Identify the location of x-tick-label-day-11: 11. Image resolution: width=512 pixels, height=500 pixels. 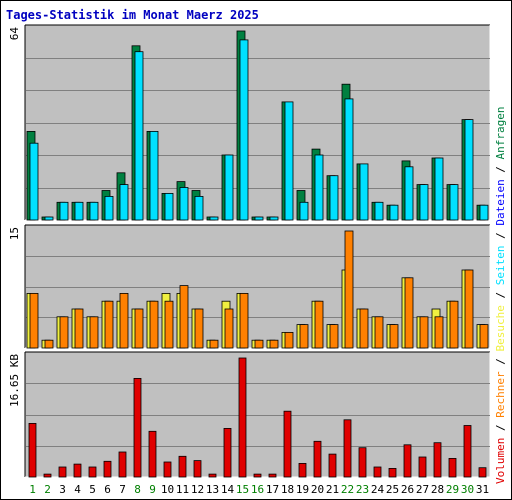
(182, 489).